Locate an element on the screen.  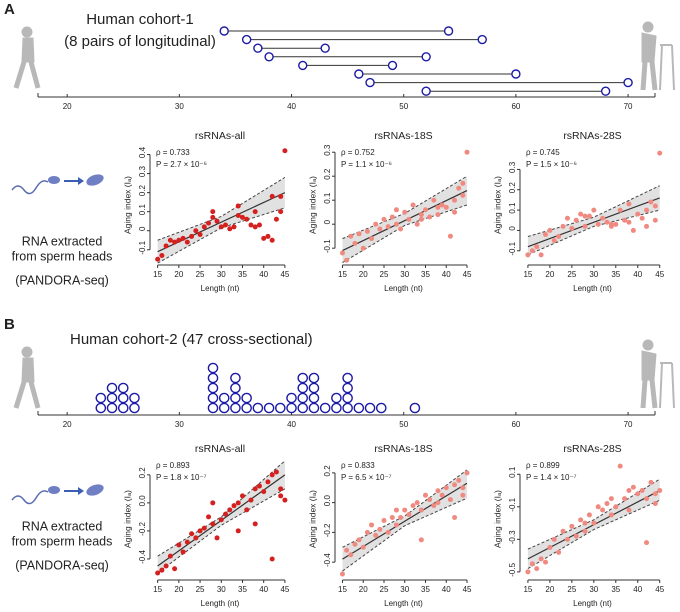
y-tick-label: -0.1 is located at coordinates (512, 248).